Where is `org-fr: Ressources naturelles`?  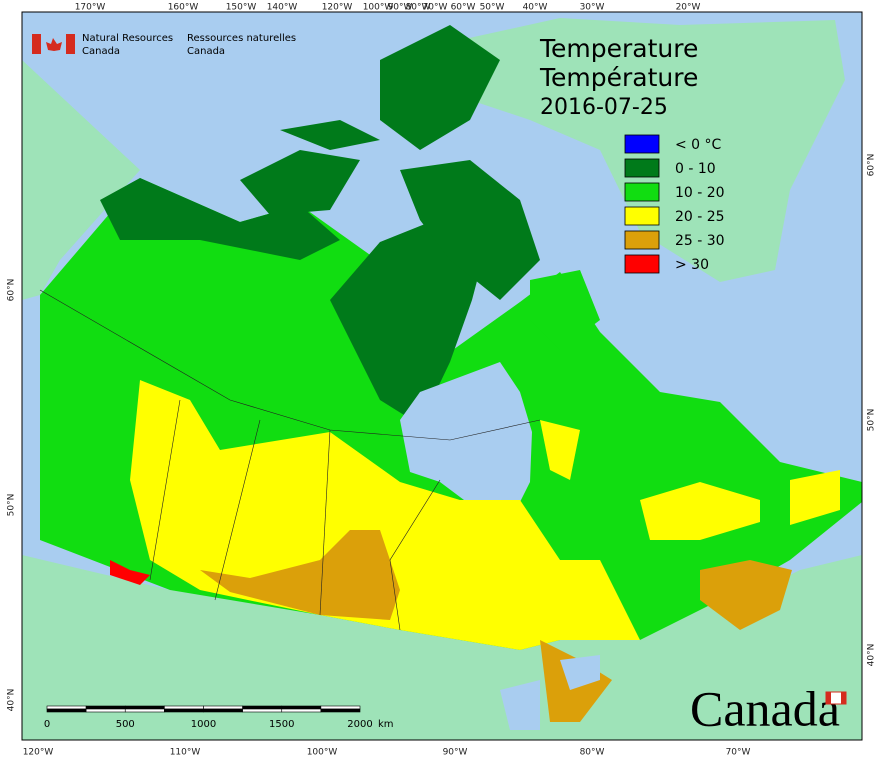
org-fr: Ressources naturelles is located at coordinates (241, 38).